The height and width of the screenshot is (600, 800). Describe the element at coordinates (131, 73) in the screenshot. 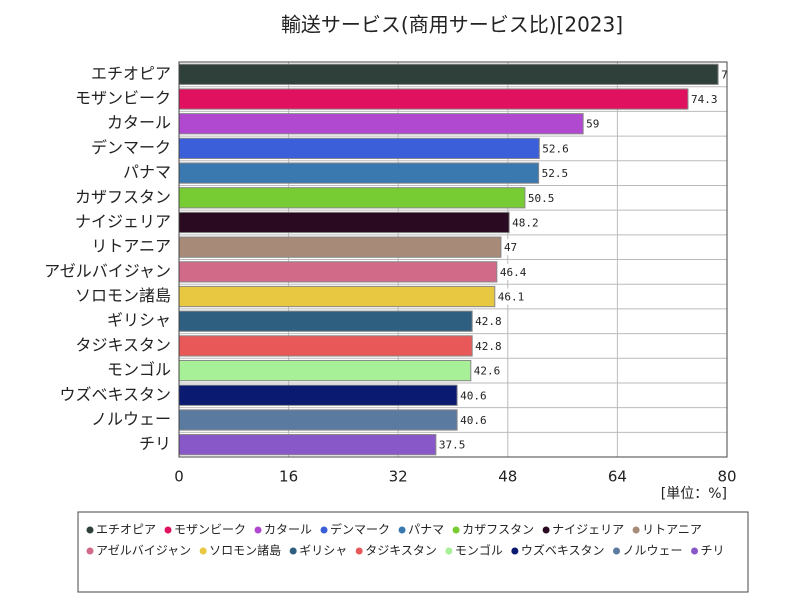

I see `y-tick-label: エチオピア` at that location.